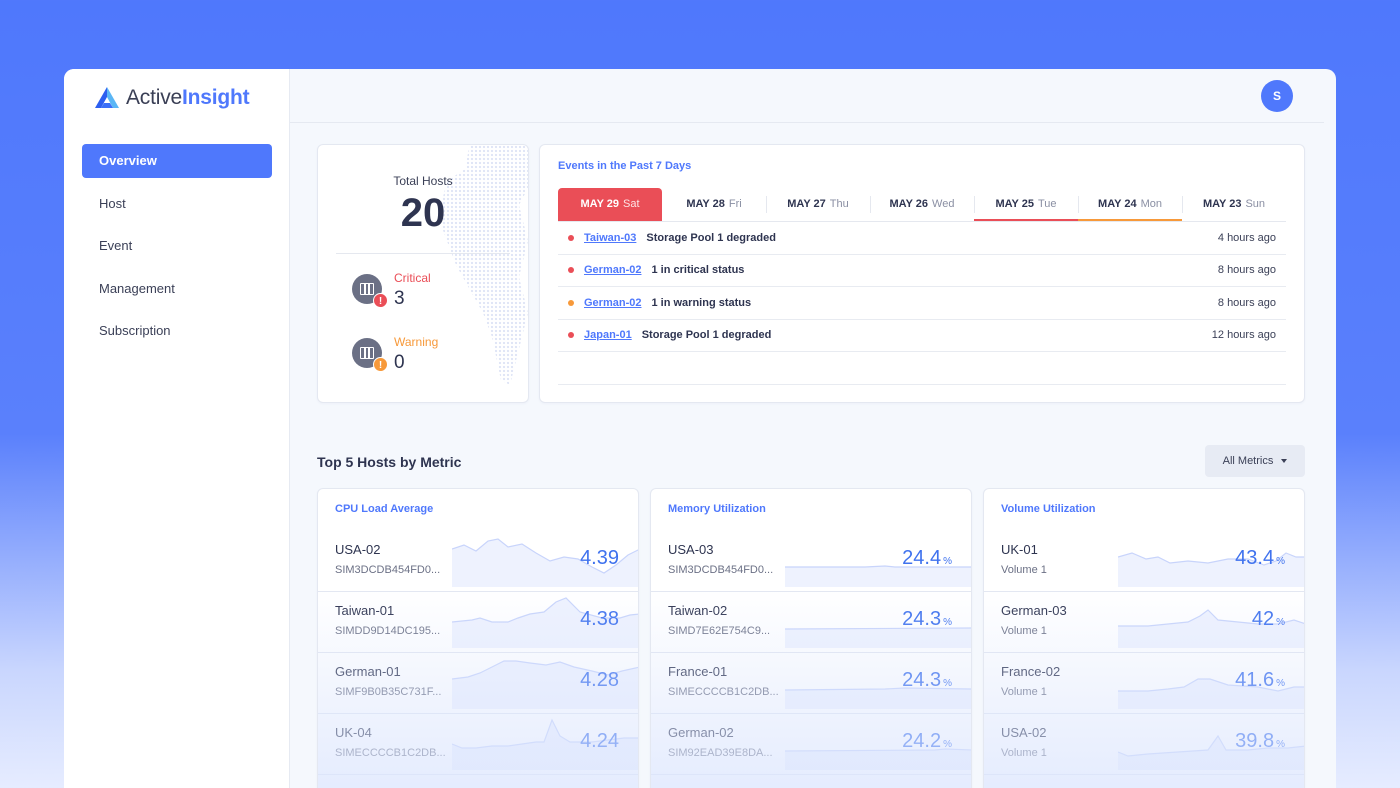 The image size is (1400, 788). I want to click on metric-value: 4.39, so click(599, 558).